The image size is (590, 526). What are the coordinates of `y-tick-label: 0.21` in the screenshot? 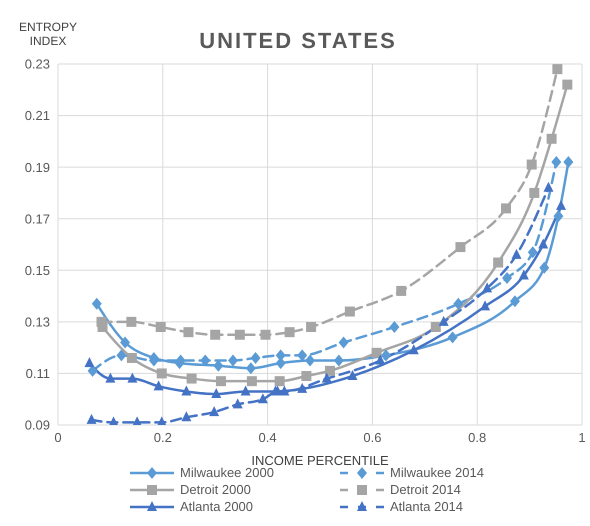 It's located at (37, 116).